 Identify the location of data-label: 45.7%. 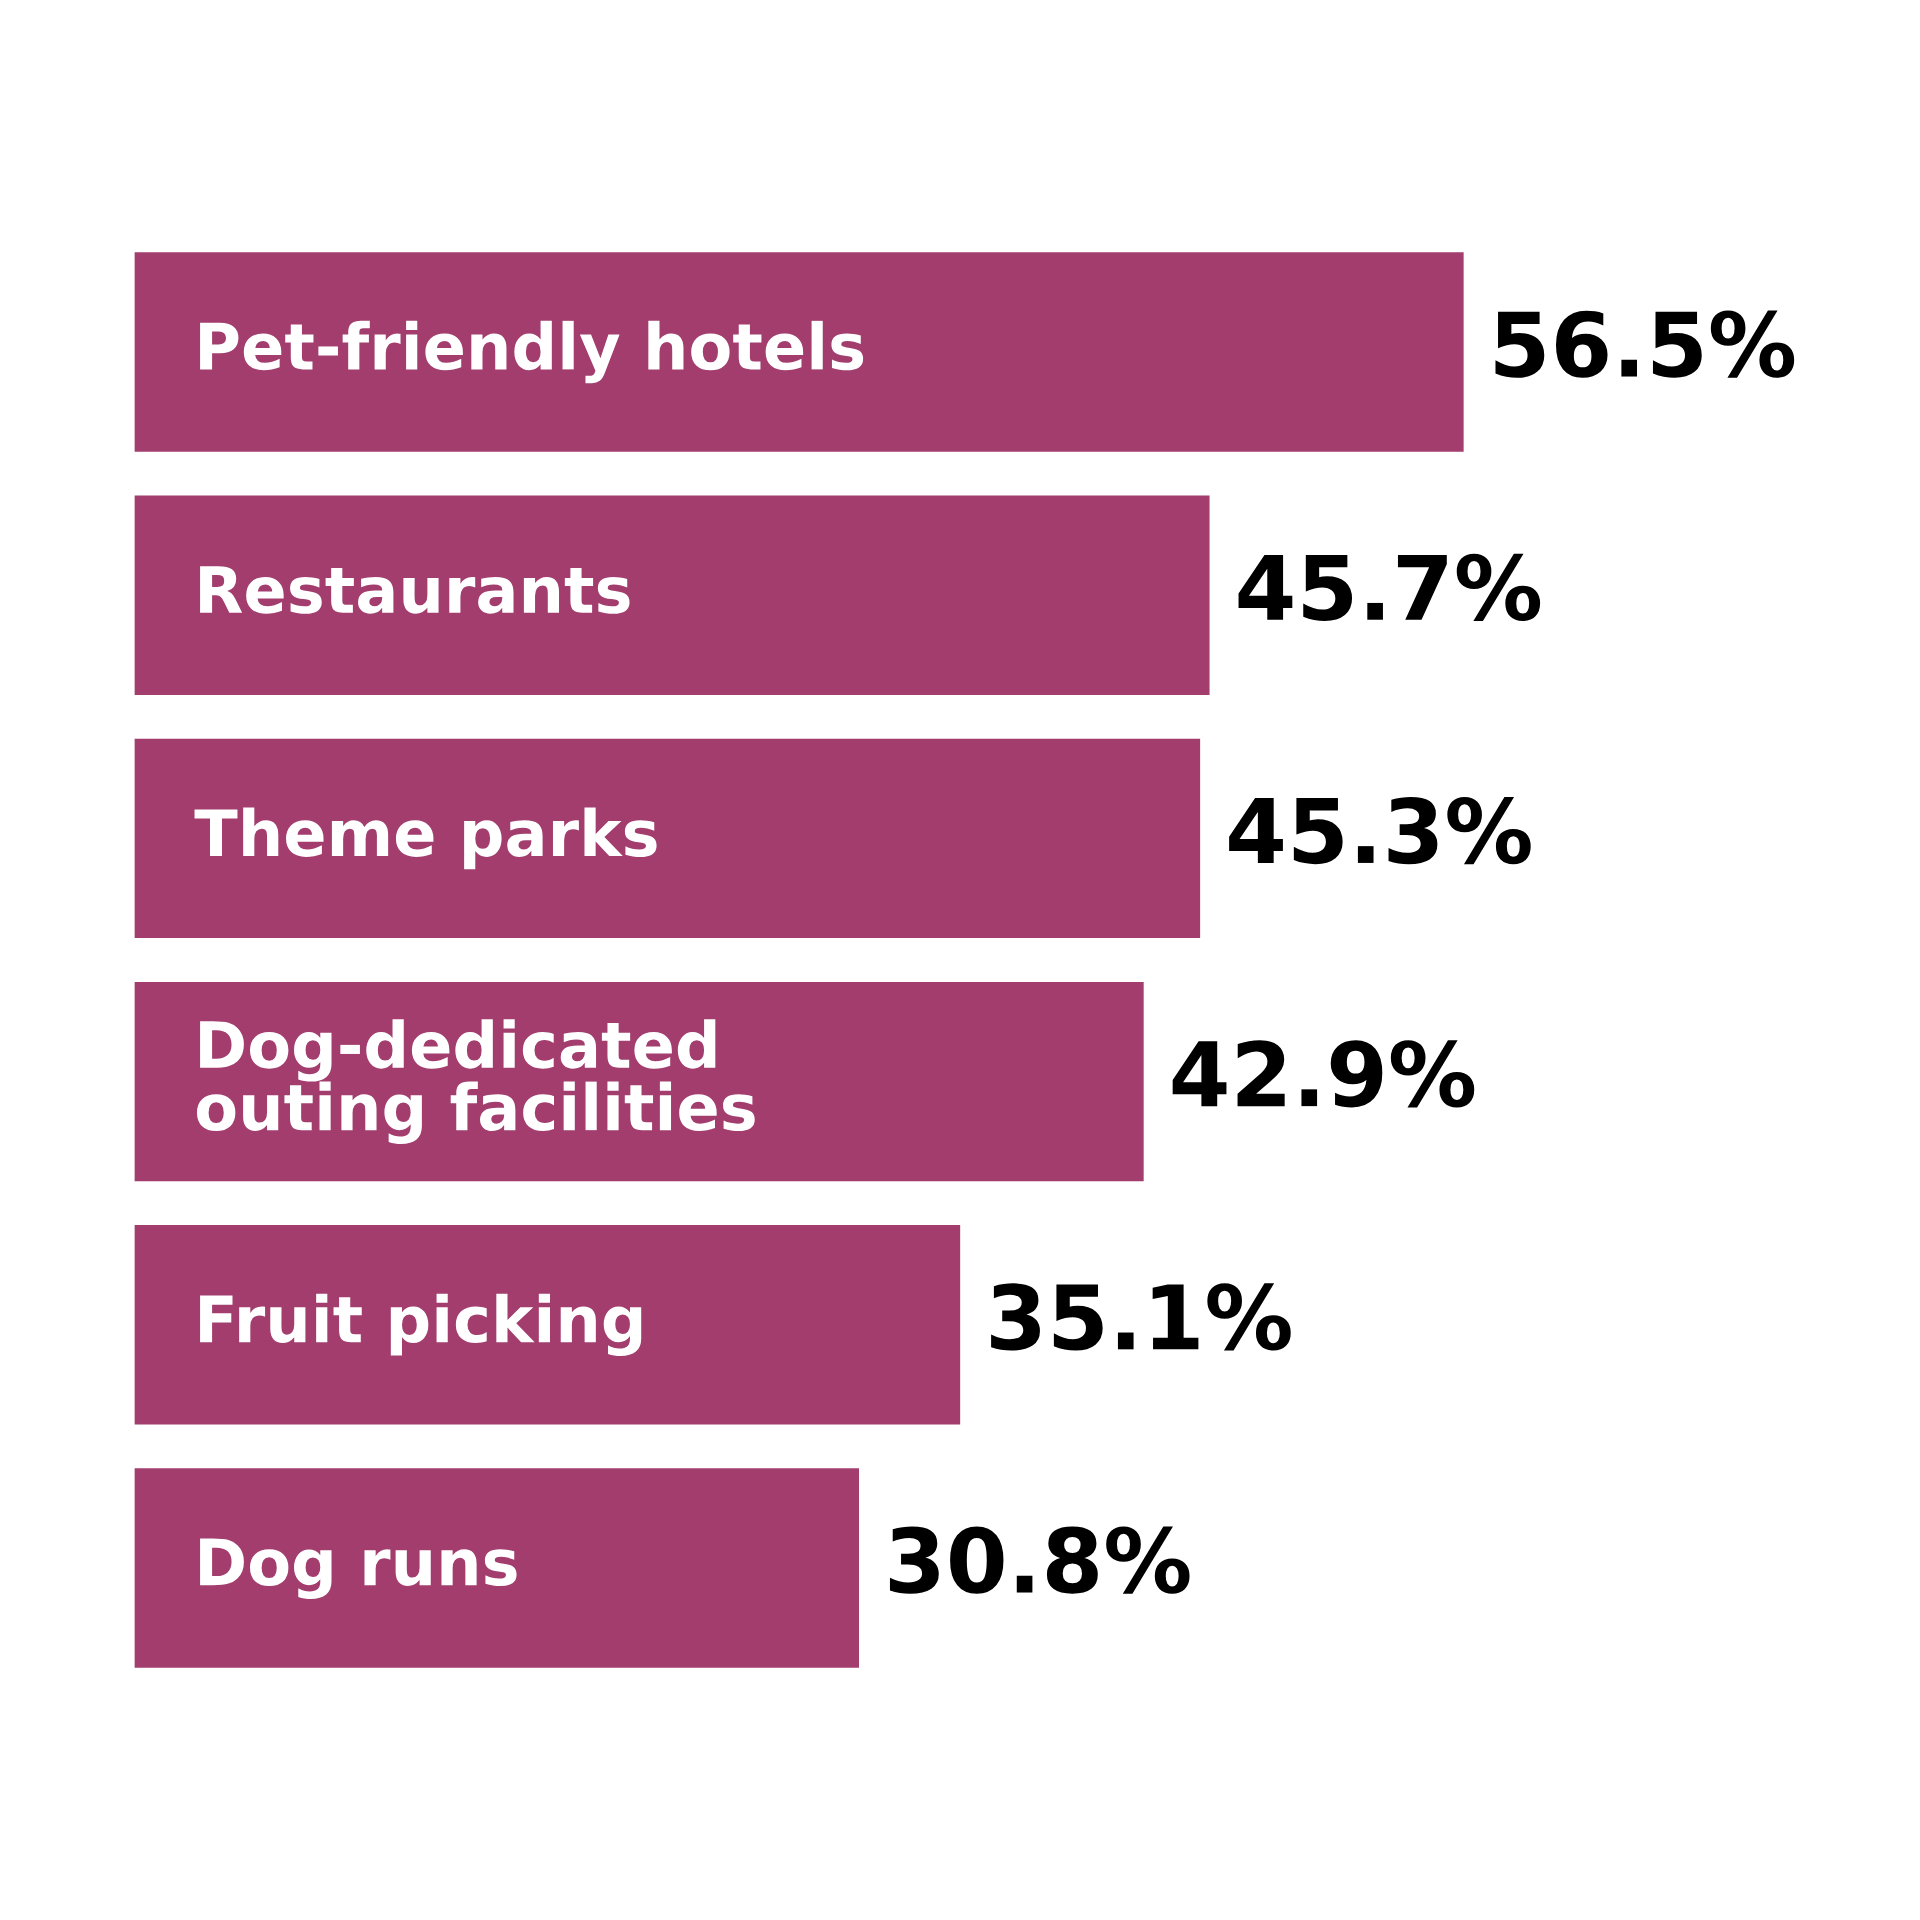
(1389, 587).